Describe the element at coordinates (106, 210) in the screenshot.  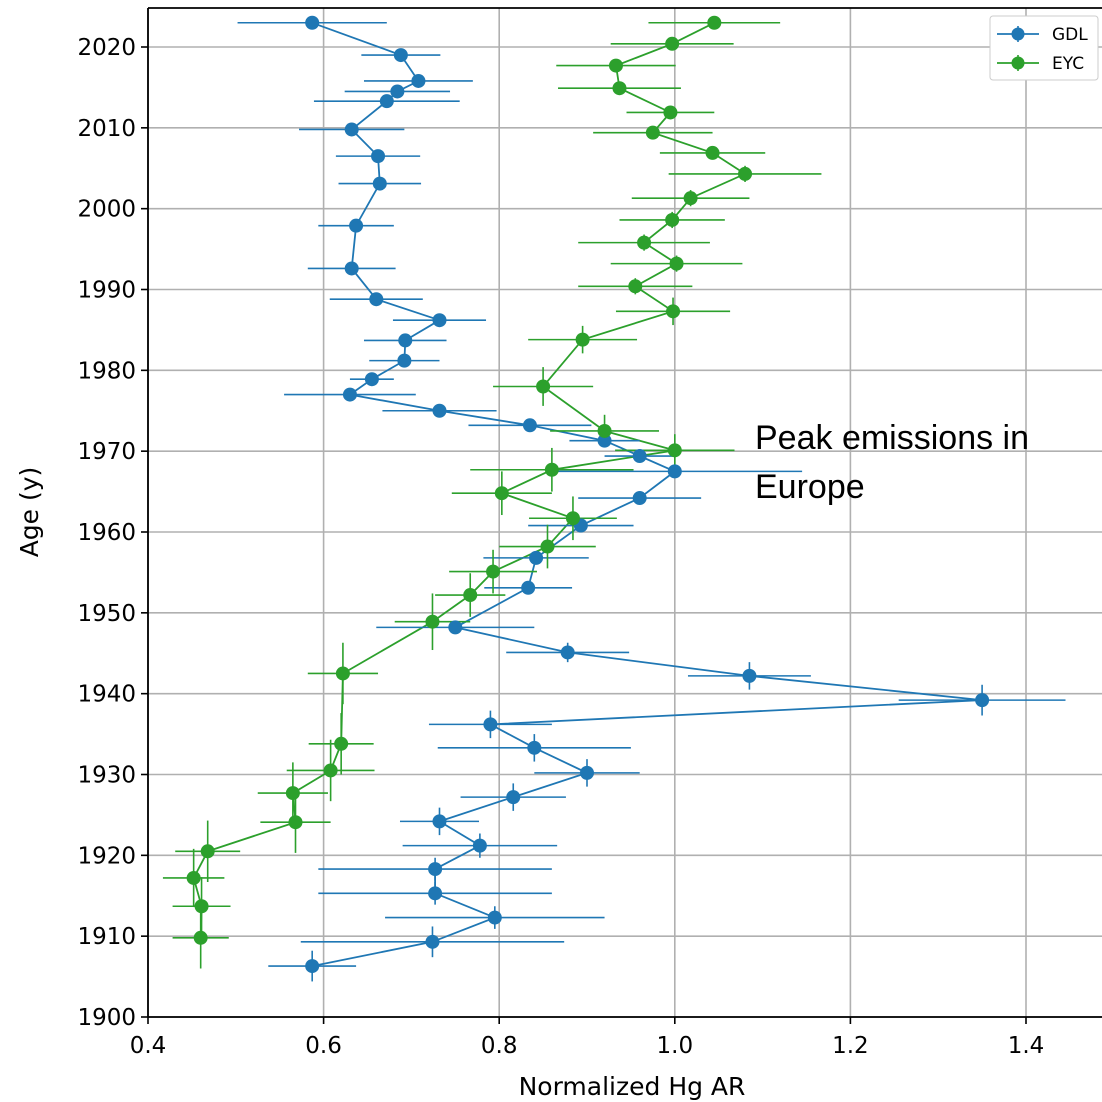
I see `y-tick-label: 2000` at that location.